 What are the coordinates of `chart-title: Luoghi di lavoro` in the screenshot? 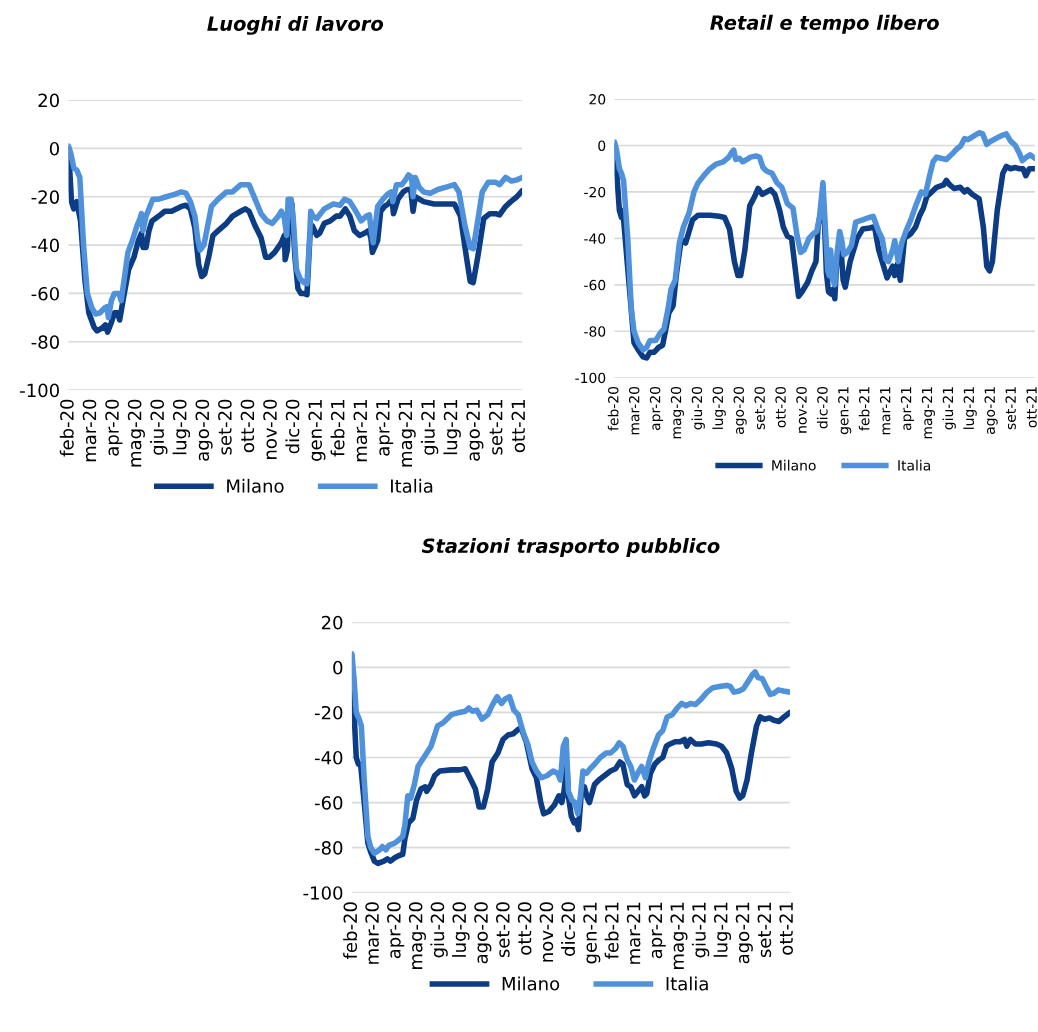 It's located at (295, 25).